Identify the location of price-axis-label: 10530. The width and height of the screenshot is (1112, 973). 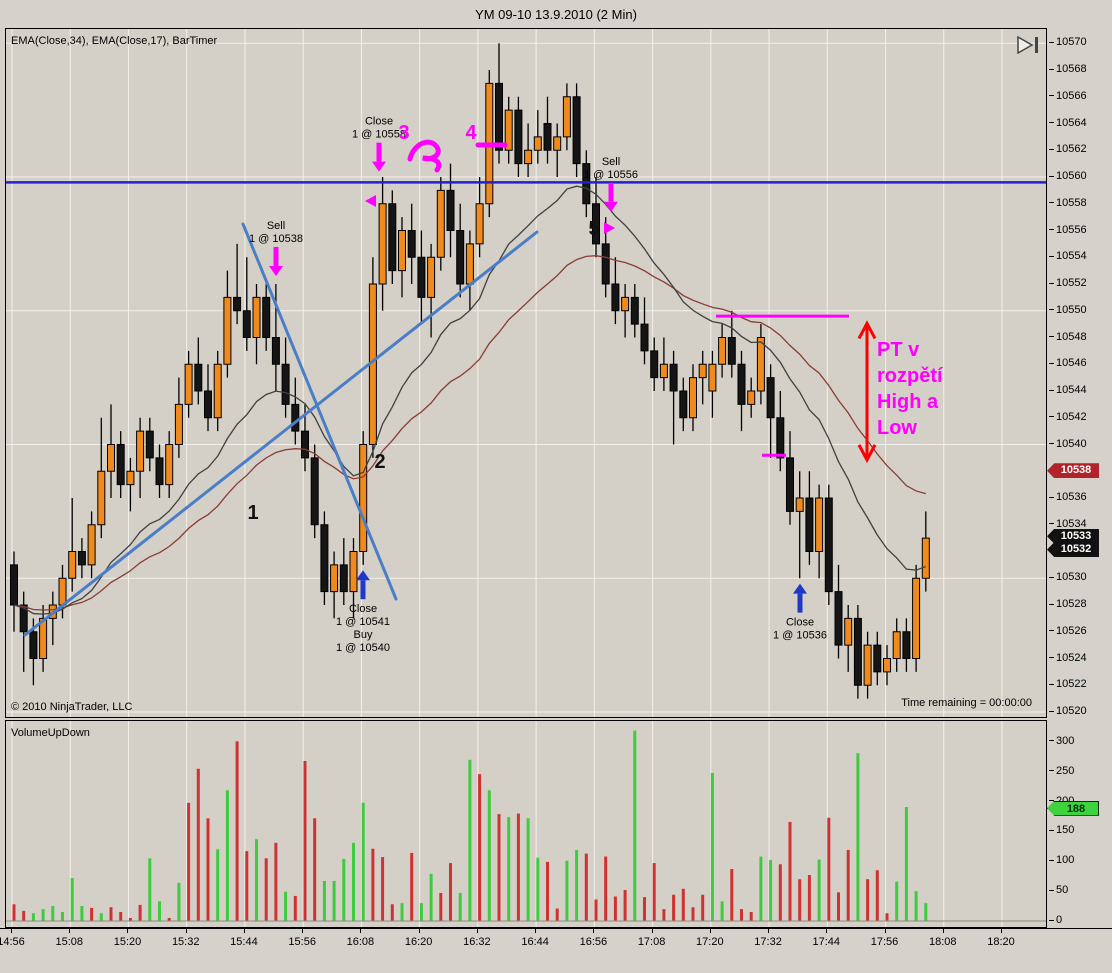
(1068, 577).